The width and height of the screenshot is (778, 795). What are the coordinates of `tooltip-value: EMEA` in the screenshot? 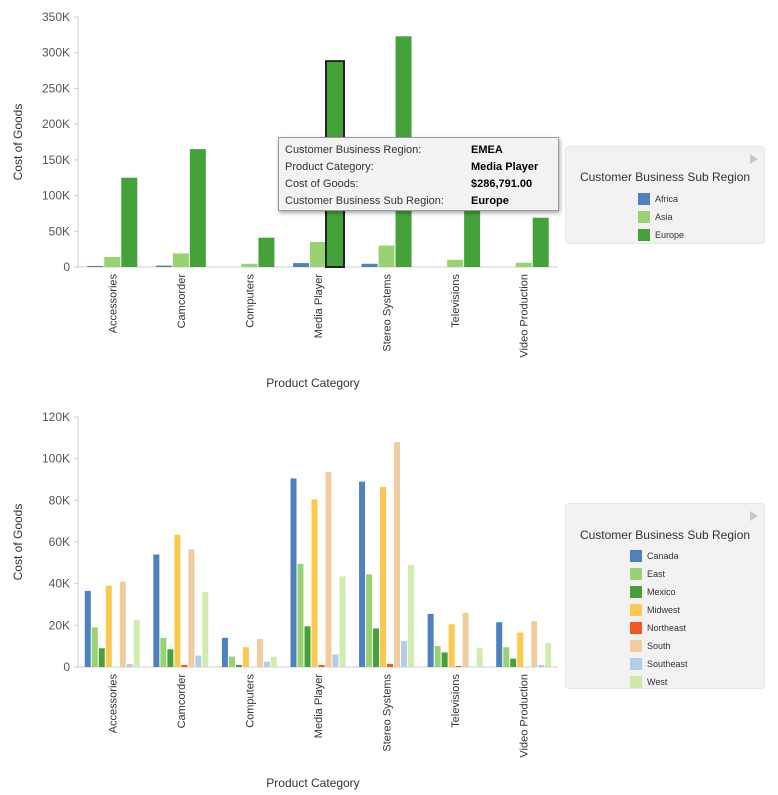 It's located at (487, 150).